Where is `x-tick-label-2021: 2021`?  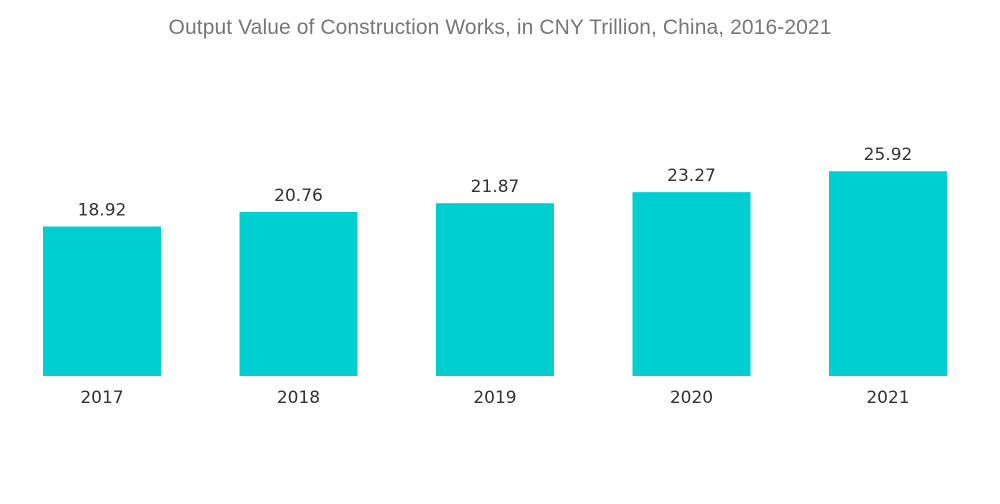
x-tick-label-2021: 2021 is located at coordinates (887, 398).